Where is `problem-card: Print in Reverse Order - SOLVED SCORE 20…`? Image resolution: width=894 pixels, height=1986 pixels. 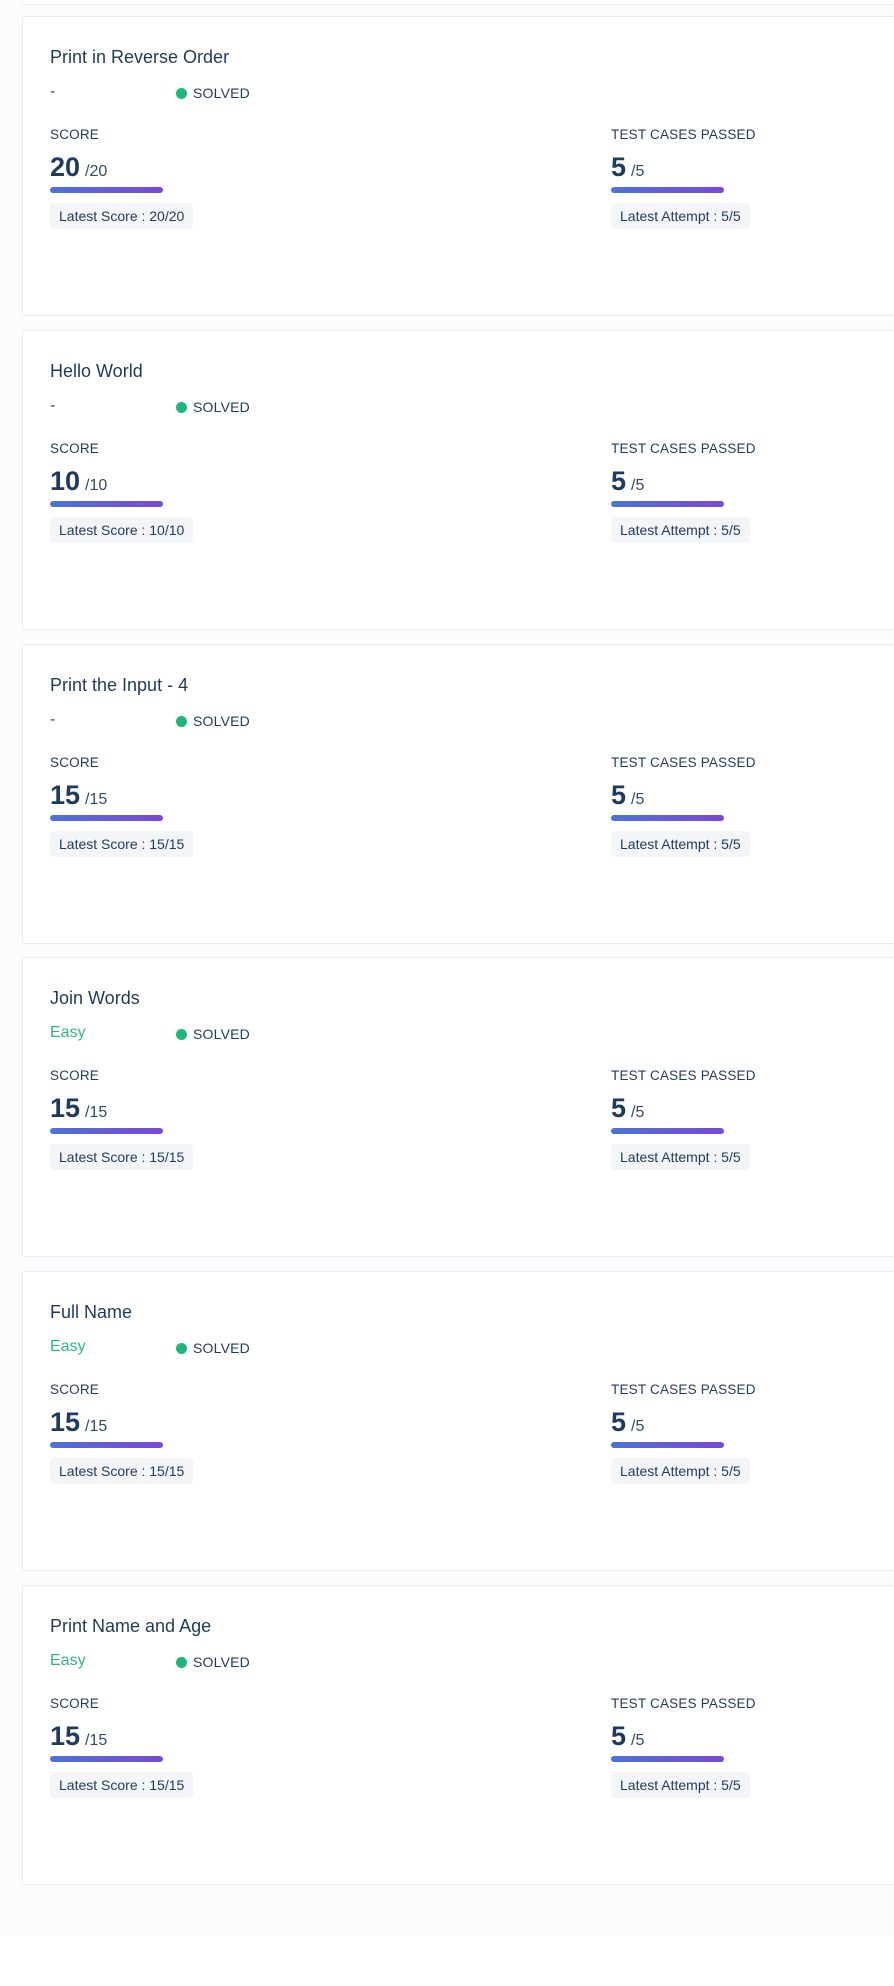
problem-card: Print in Reverse Order - SOLVED SCORE 20… is located at coordinates (458, 166).